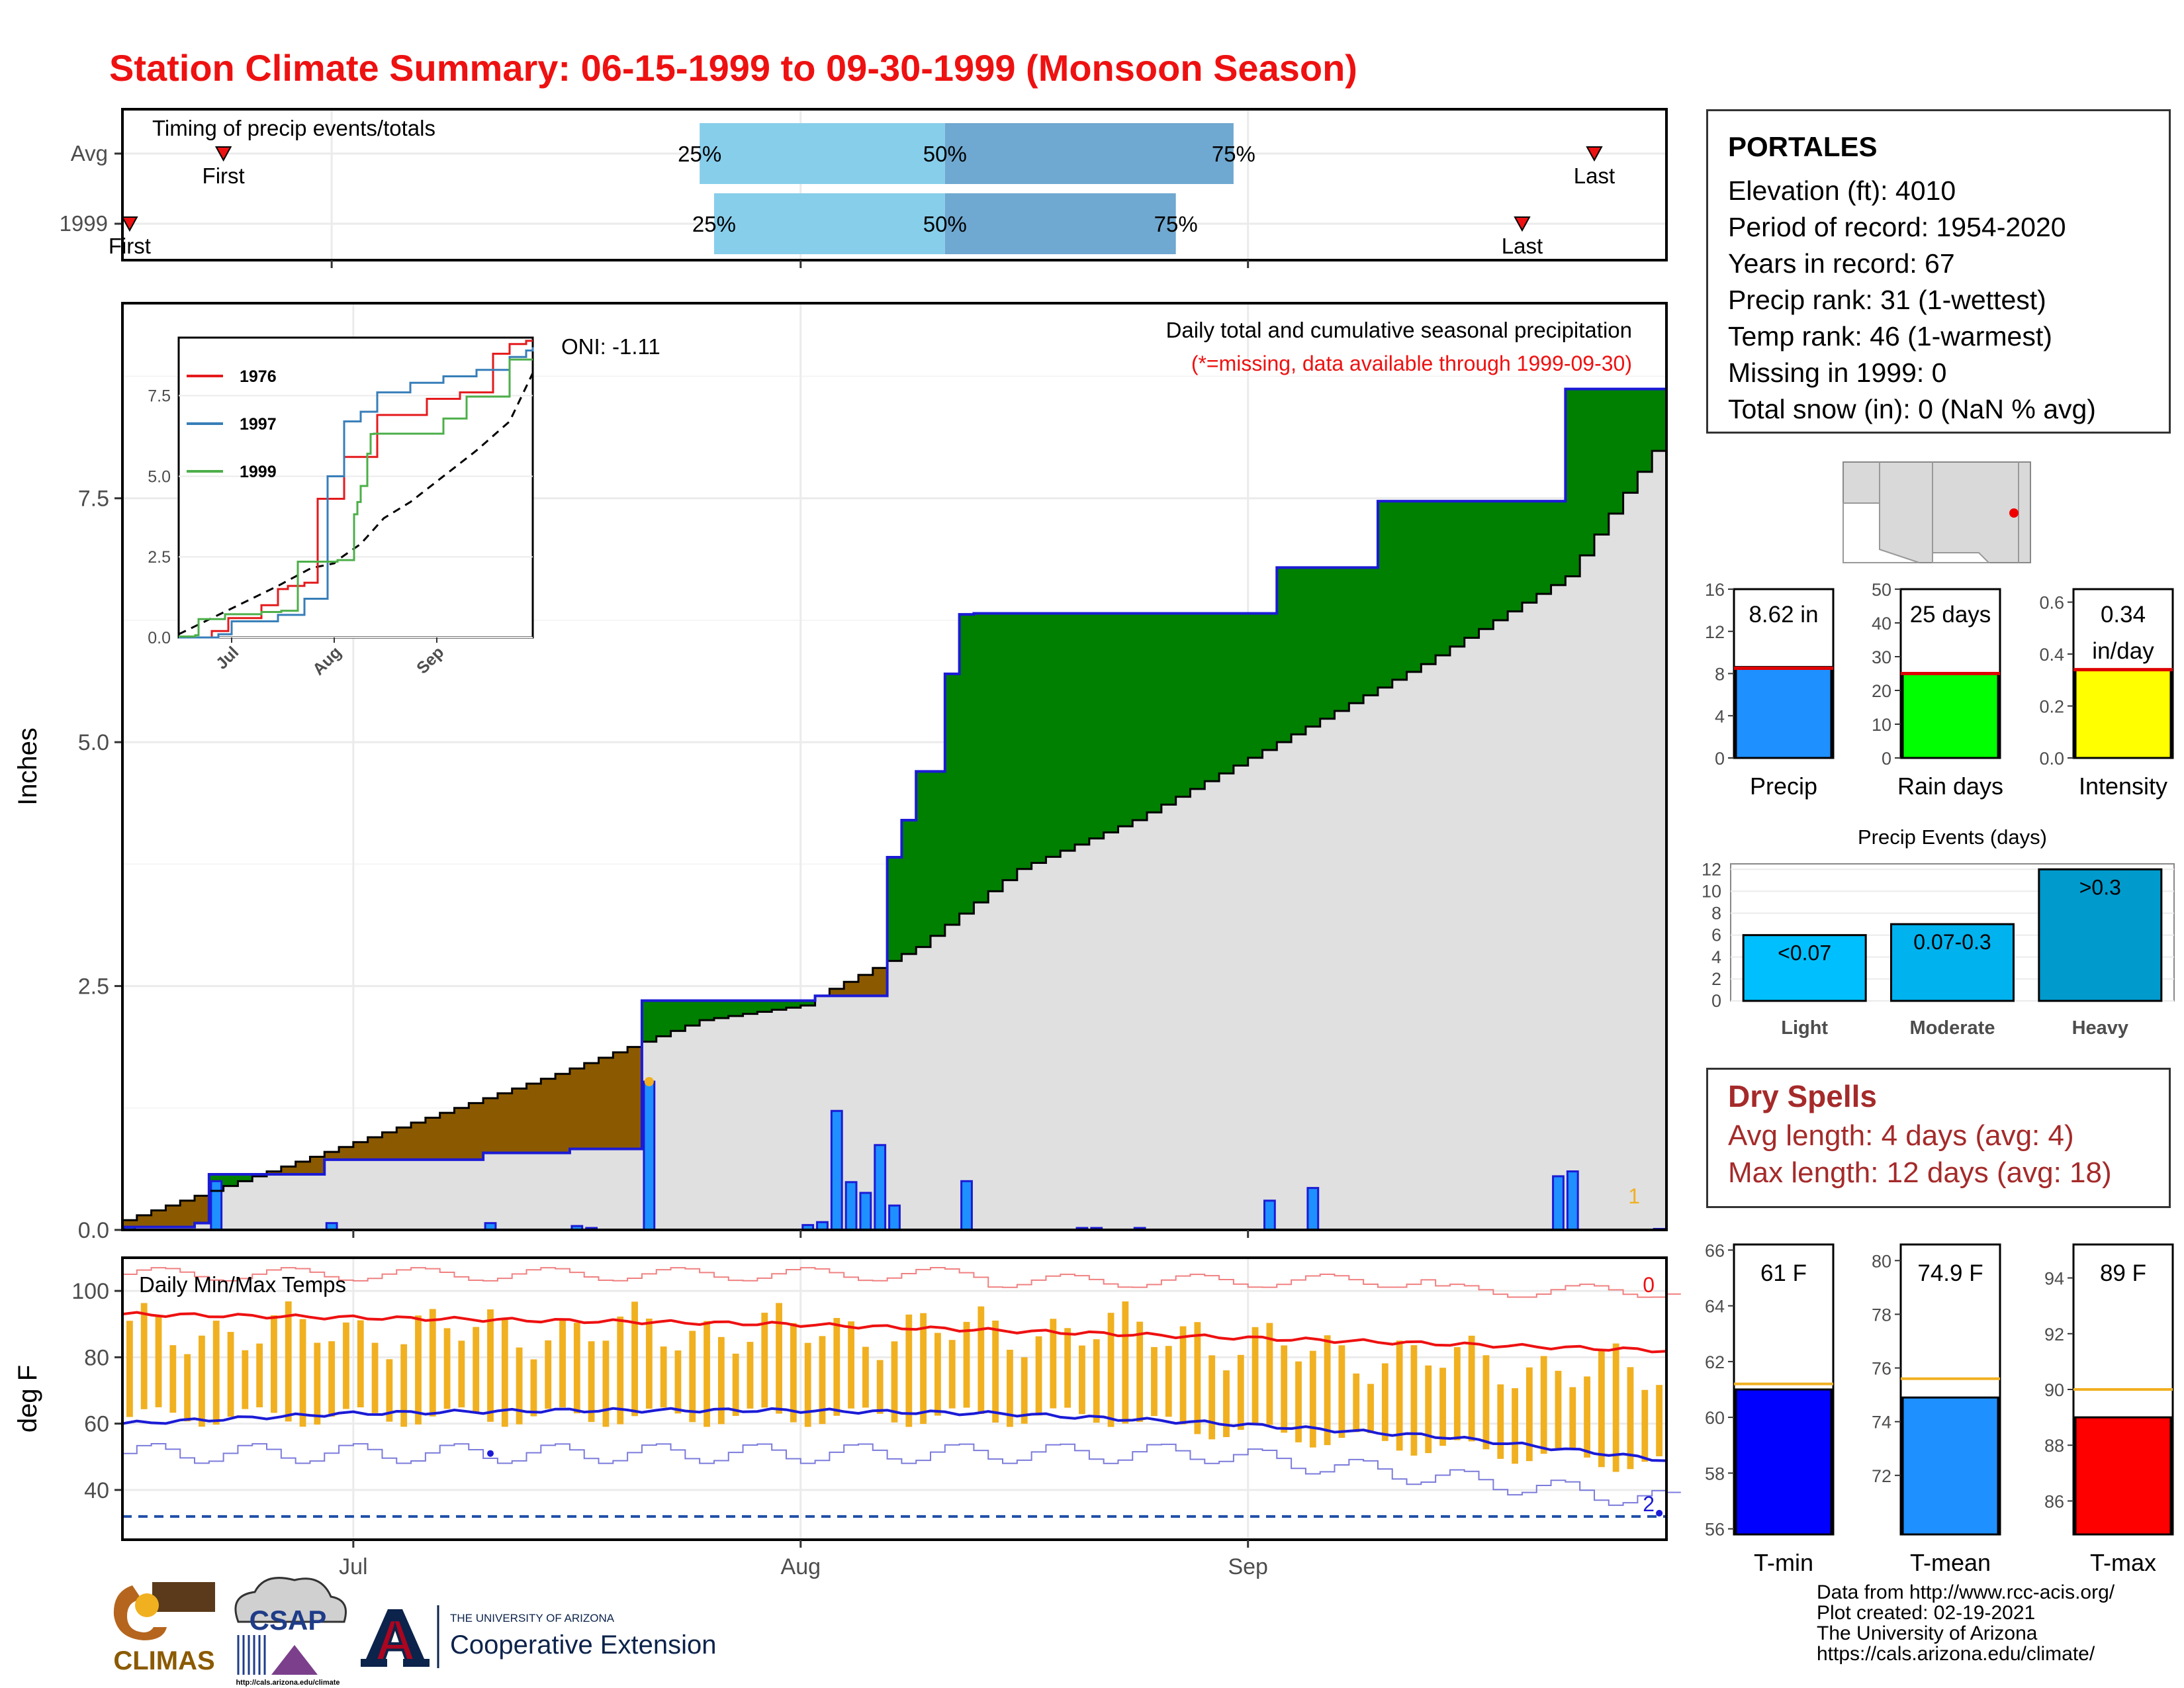 This screenshot has height=1688, width=2184. Describe the element at coordinates (1920, 1172) in the screenshot. I see `dry-spells-max: Max length: 12 days (avg: 18)` at that location.